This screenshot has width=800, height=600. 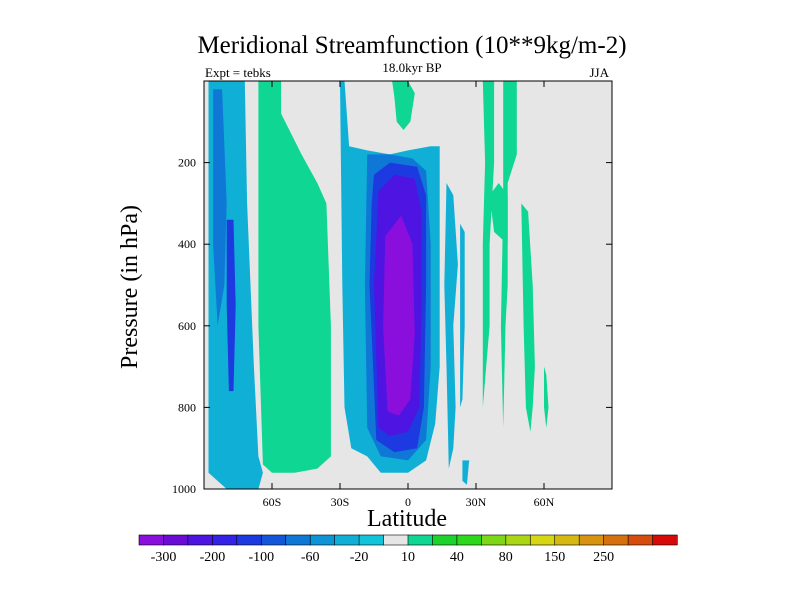 I want to click on field-region-eq-upper-lobe, so click(x=403, y=105).